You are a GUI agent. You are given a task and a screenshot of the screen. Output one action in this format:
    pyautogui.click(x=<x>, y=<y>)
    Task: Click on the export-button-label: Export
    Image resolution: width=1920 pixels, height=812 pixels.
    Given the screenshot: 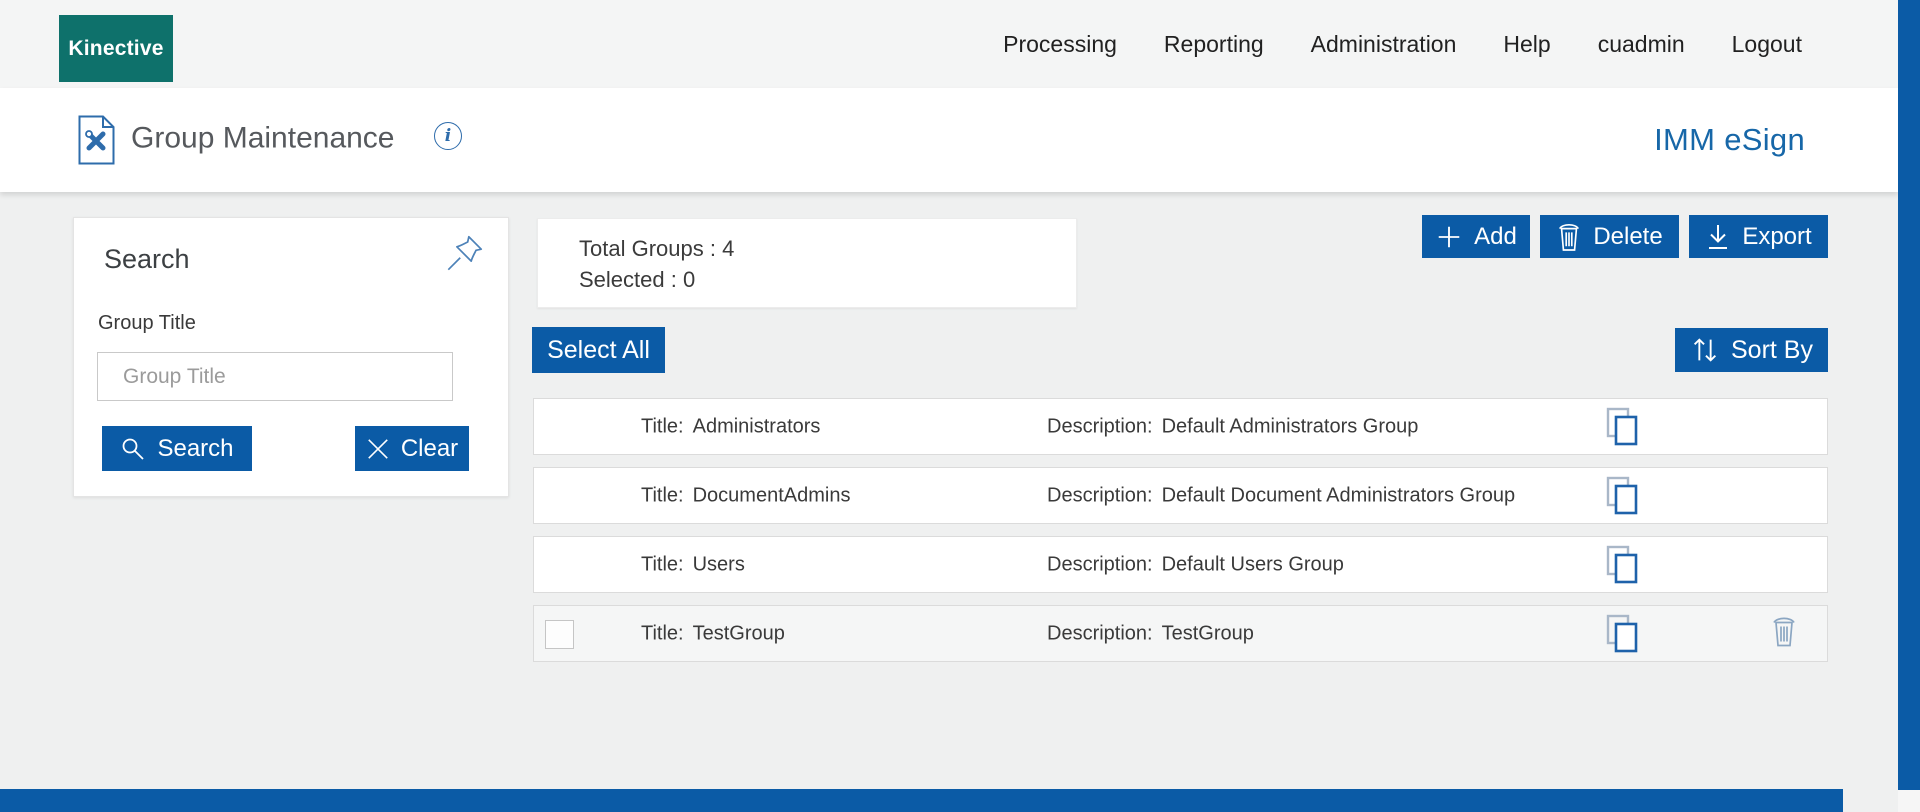 What is the action you would take?
    pyautogui.click(x=1777, y=236)
    